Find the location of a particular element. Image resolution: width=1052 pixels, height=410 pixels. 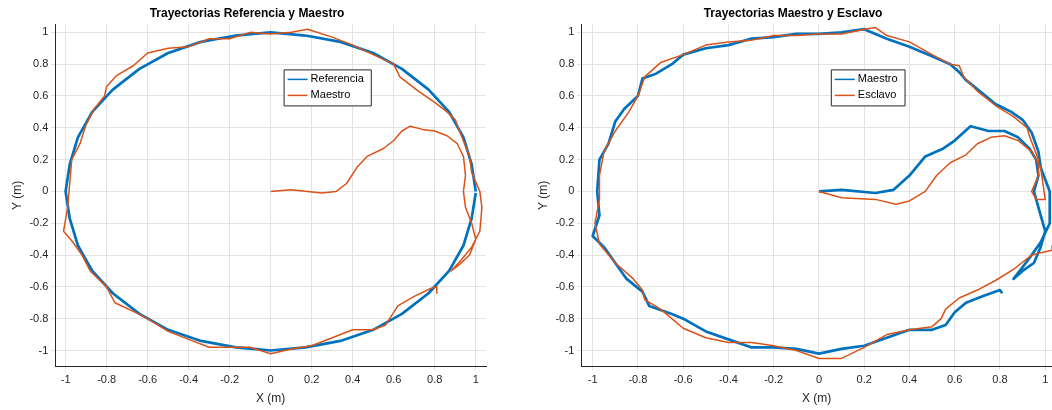

chart-title: Trayectorias Referencia y Maestro is located at coordinates (247, 12).